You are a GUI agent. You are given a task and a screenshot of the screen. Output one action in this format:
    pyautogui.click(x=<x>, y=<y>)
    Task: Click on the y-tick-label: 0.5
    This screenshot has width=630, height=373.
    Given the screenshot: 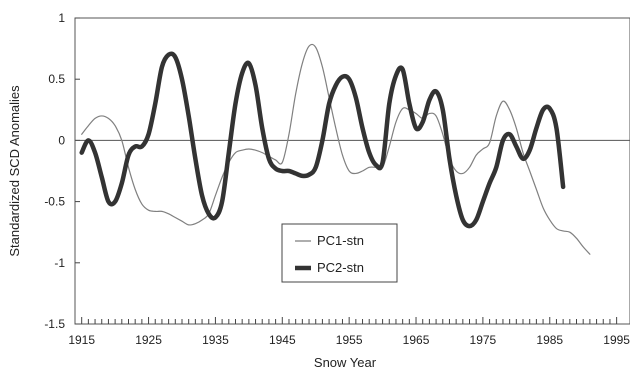 What is the action you would take?
    pyautogui.click(x=56, y=79)
    